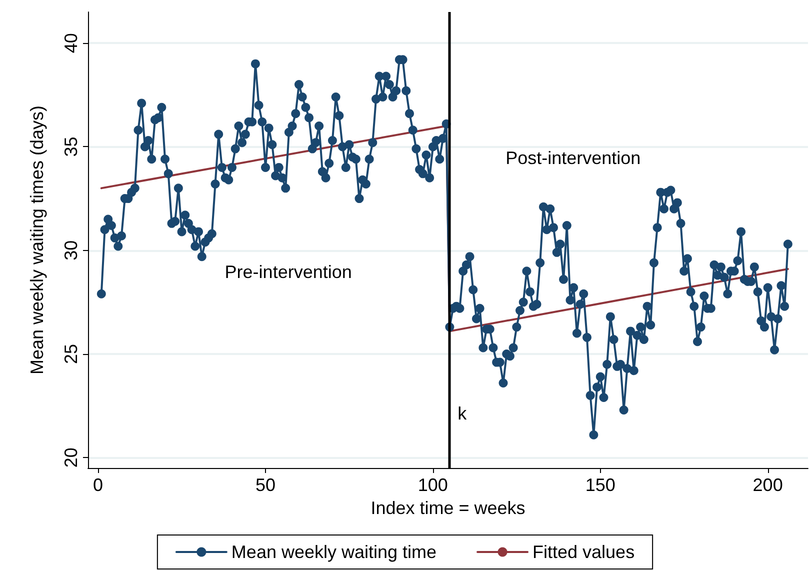 This screenshot has width=810, height=571. I want to click on y-tick-label: 25, so click(71, 354).